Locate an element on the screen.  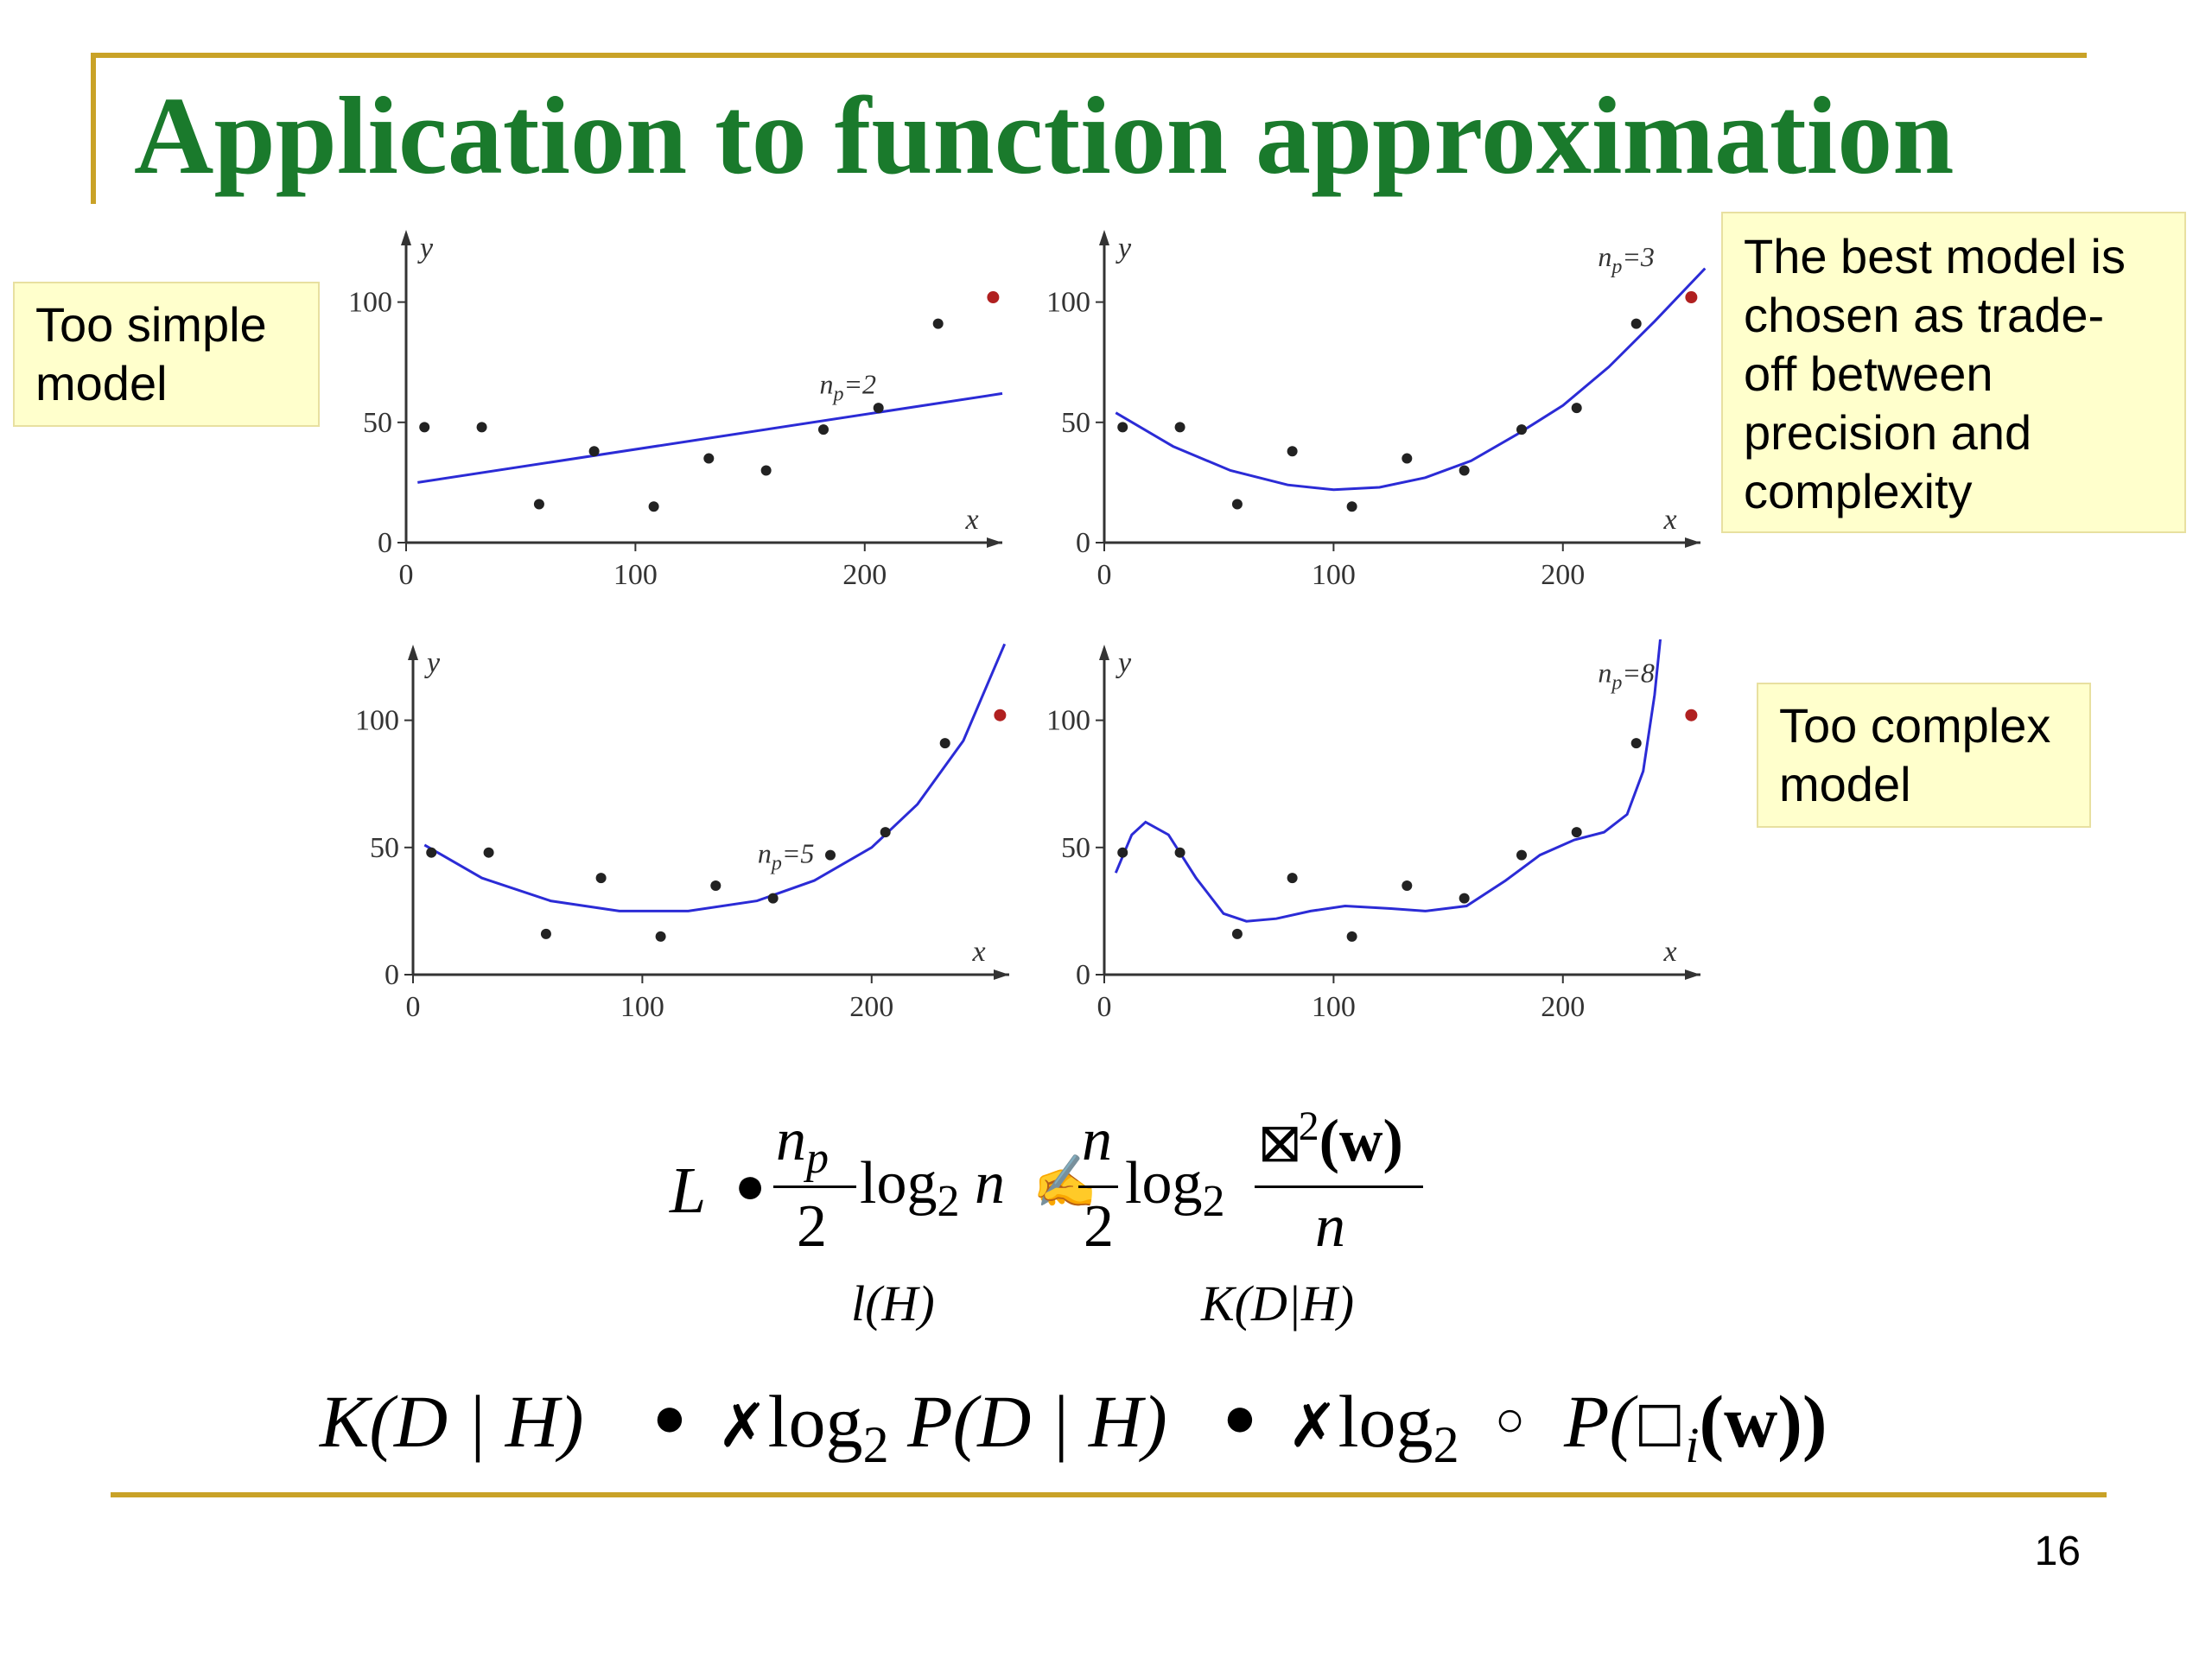
note-line: The best model is is located at coordinates (1935, 256).